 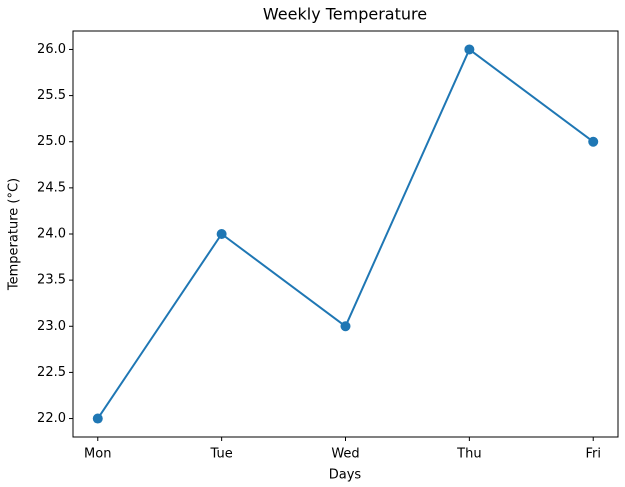 What do you see at coordinates (51, 372) in the screenshot?
I see `y-tick-label: 22.5` at bounding box center [51, 372].